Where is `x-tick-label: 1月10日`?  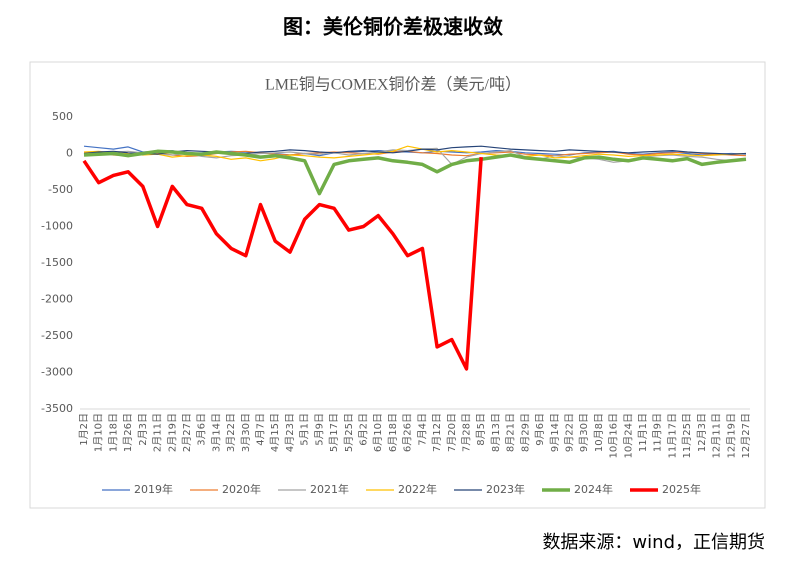 x-tick-label: 1月10日 is located at coordinates (99, 432).